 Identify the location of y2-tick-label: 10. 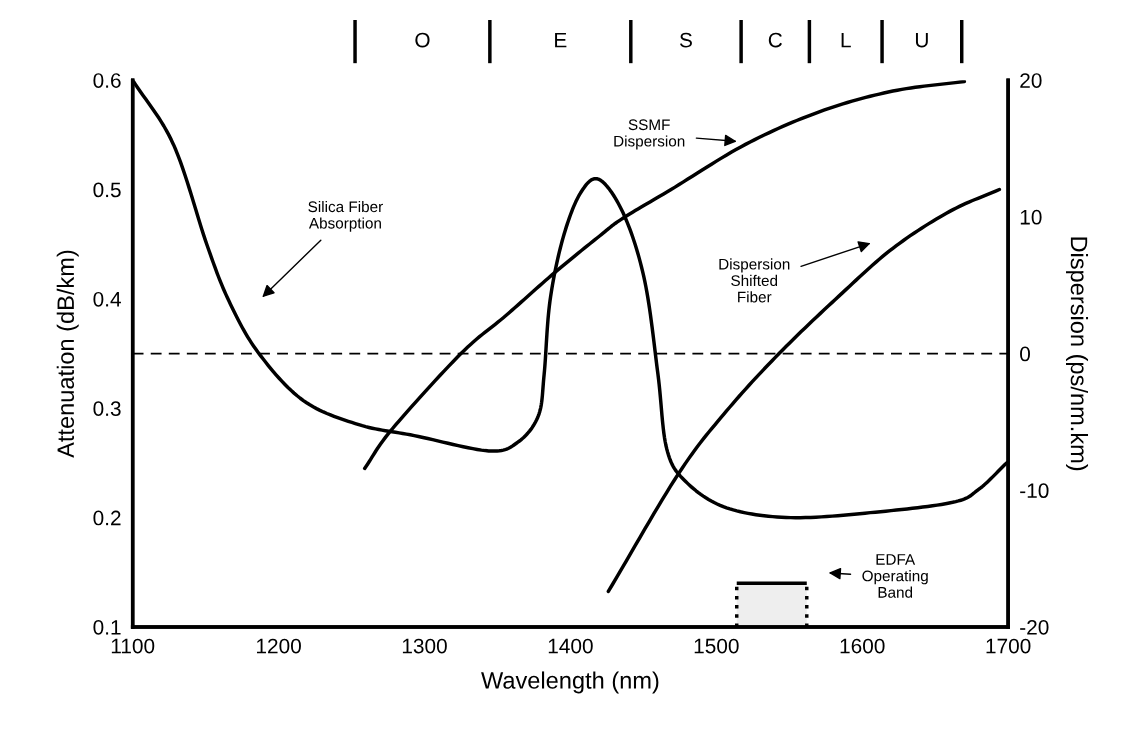
(1031, 217).